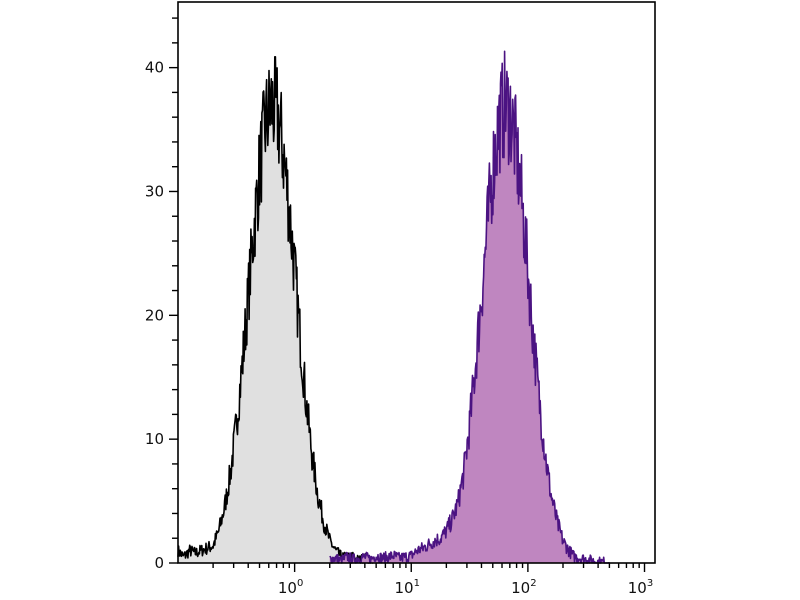 The height and width of the screenshot is (600, 800). I want to click on x-tick-exponent: 1, so click(417, 583).